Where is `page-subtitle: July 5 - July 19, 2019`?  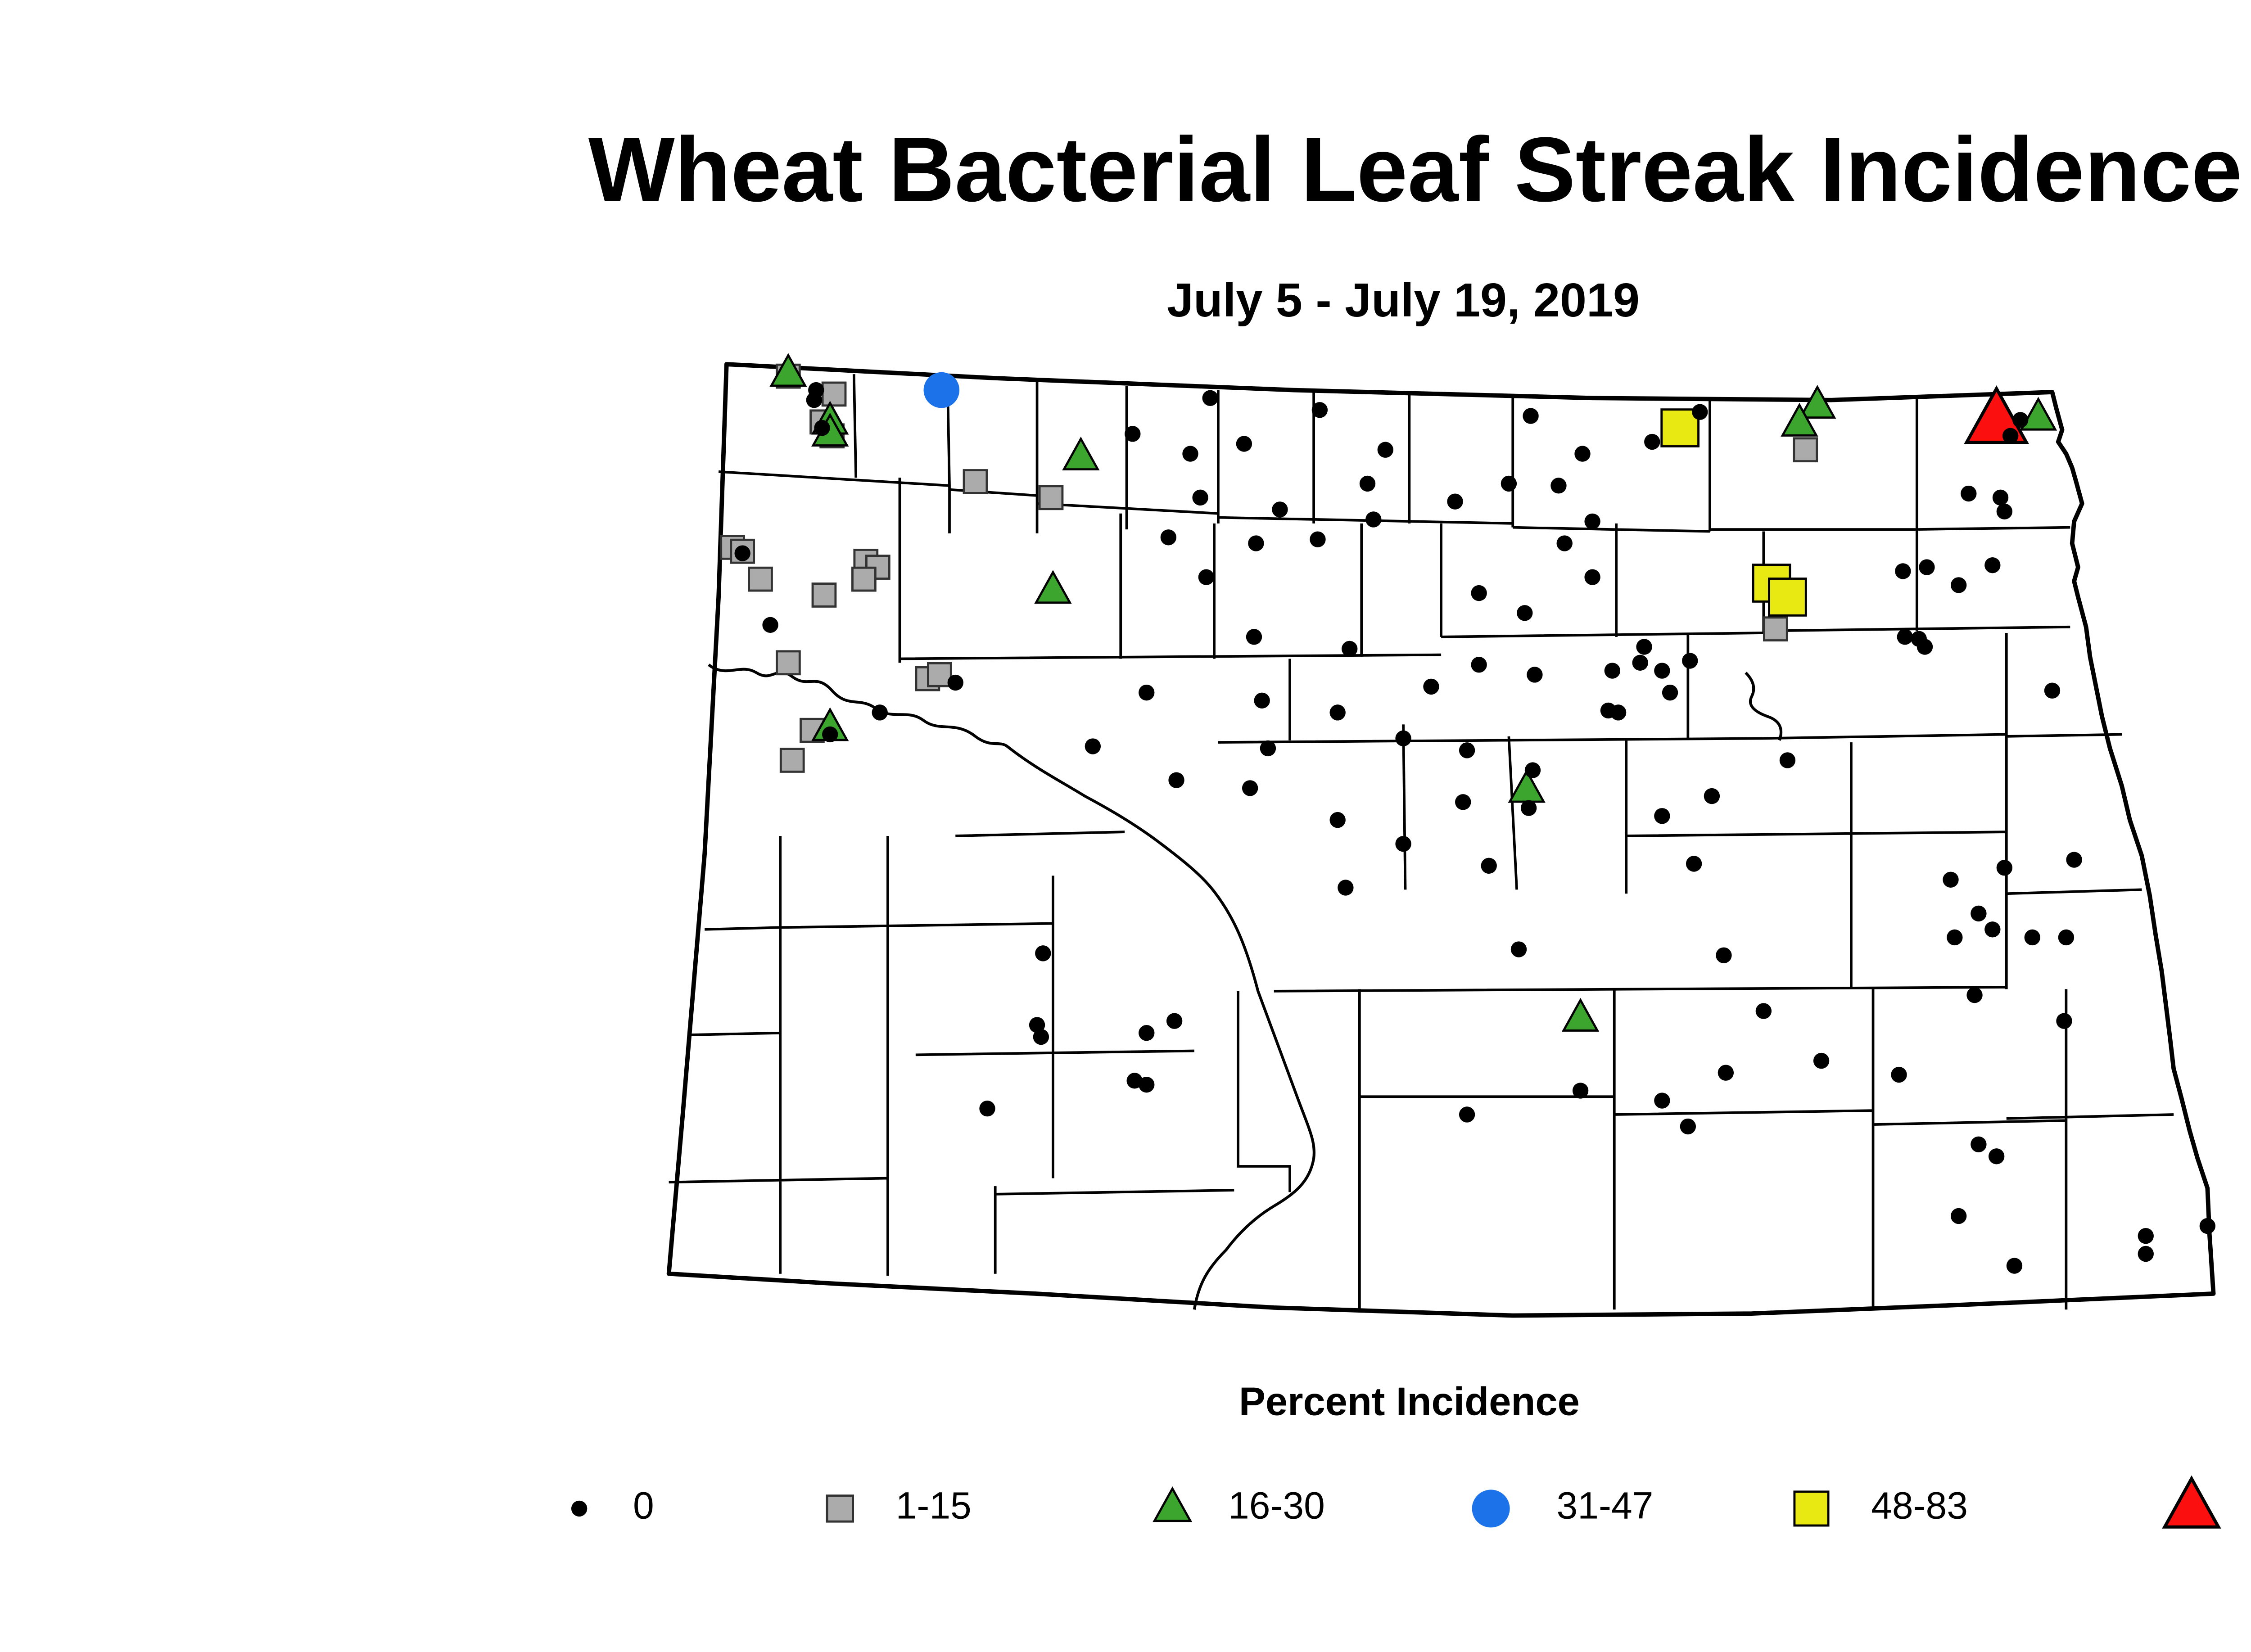
page-subtitle: July 5 - July 19, 2019 is located at coordinates (1403, 302).